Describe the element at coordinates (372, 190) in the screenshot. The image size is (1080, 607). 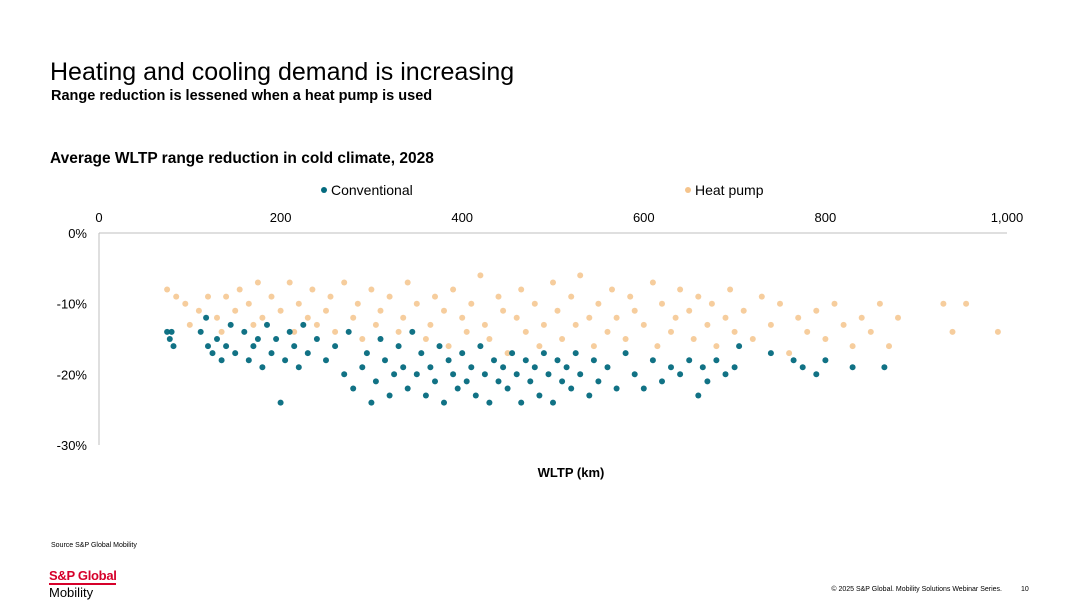
I see `legend-conventional-label: Conventional` at that location.